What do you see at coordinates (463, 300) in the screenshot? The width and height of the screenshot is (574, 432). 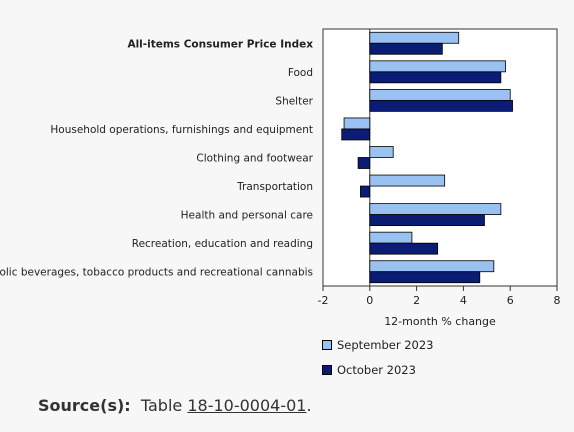 I see `x-tick-label: 4` at bounding box center [463, 300].